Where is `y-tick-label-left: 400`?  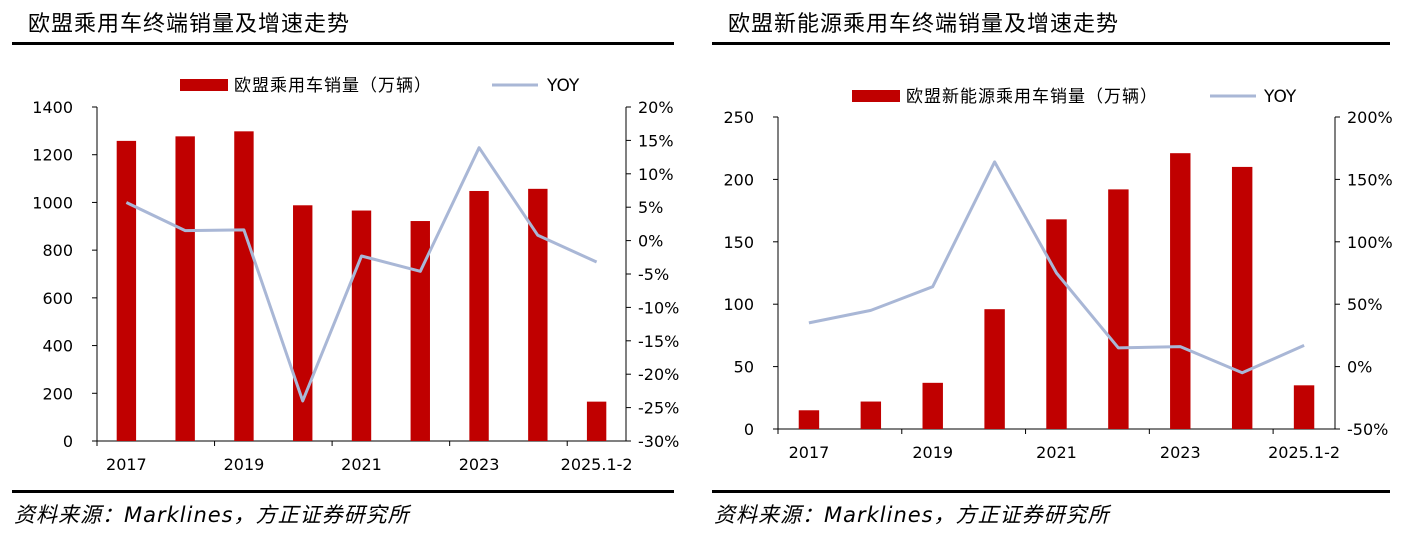
y-tick-label-left: 400 is located at coordinates (57, 346).